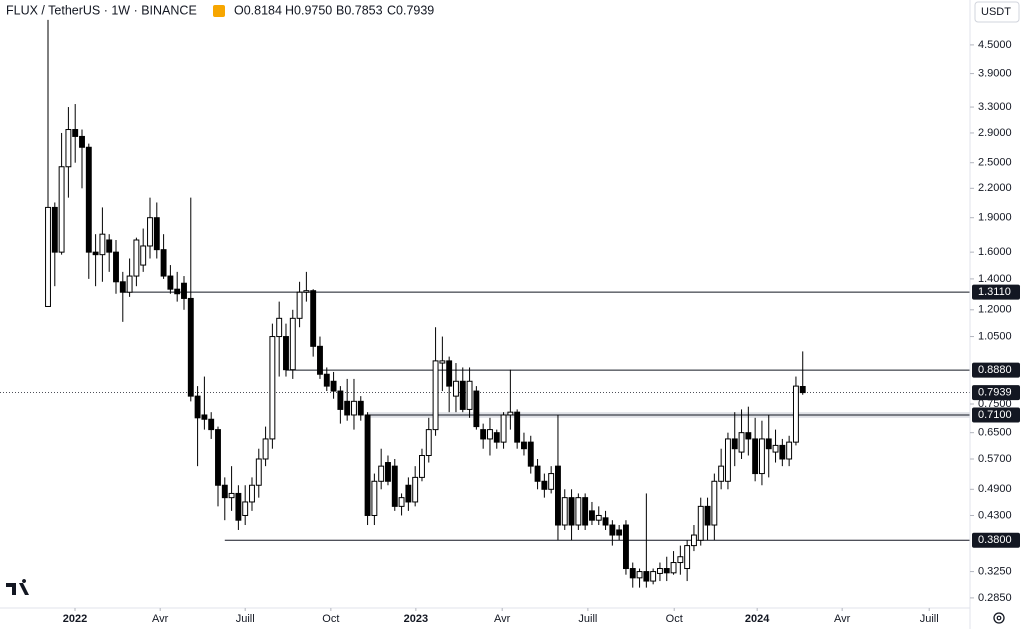 The width and height of the screenshot is (1024, 629). Describe the element at coordinates (17, 587) in the screenshot. I see `tv-logo` at that location.